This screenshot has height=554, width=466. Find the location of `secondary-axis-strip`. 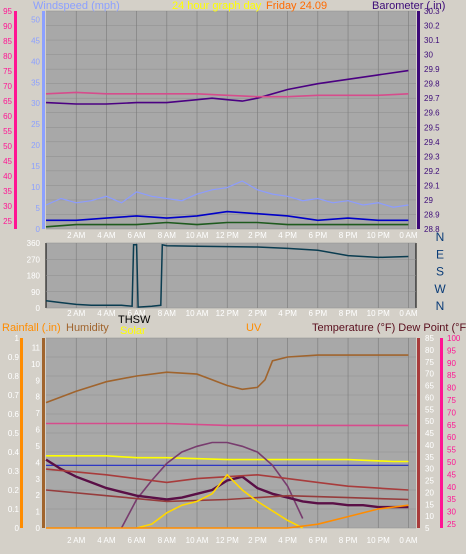

secondary-axis-strip is located at coordinates (15, 120).